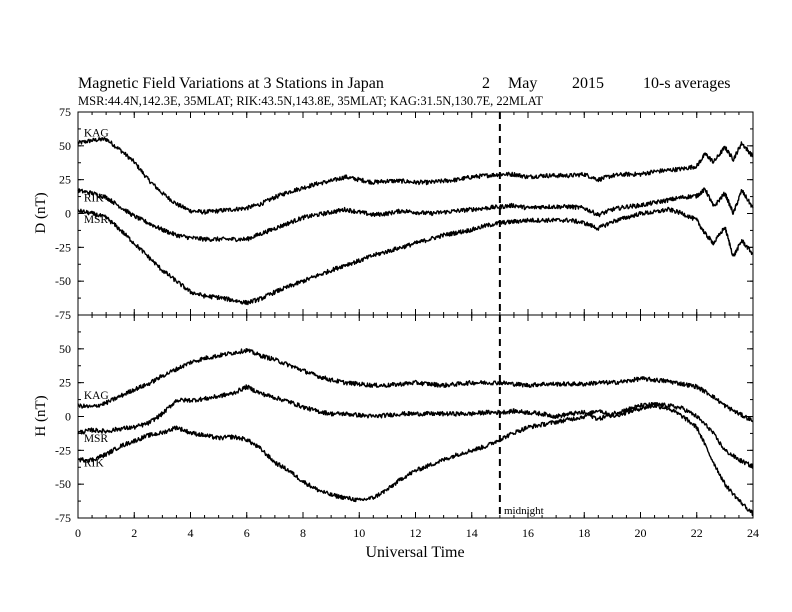 The height and width of the screenshot is (612, 792). I want to click on x-tick-label: 4, so click(191, 533).